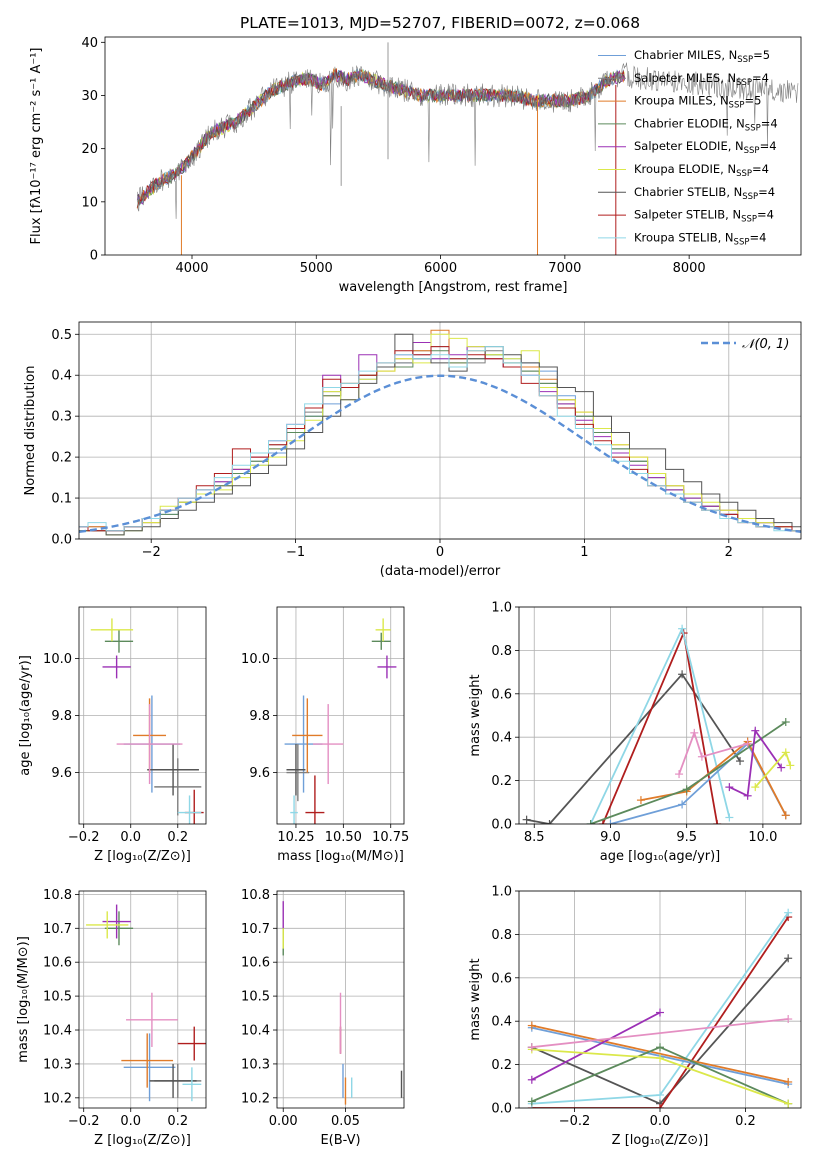  I want to click on x-tick-label: 10.75, so click(390, 837).